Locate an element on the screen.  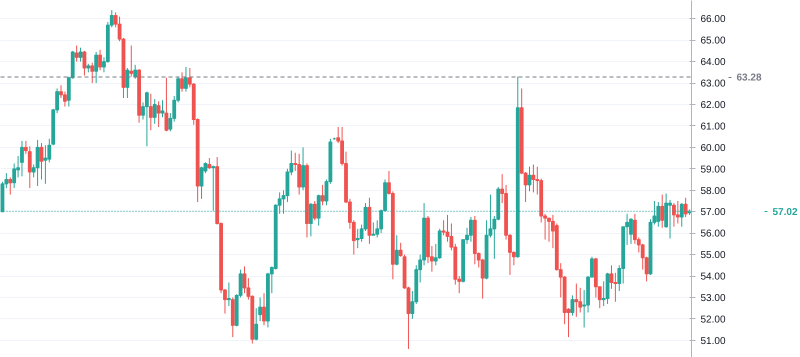
y-tick-label: 57.00 is located at coordinates (713, 212).